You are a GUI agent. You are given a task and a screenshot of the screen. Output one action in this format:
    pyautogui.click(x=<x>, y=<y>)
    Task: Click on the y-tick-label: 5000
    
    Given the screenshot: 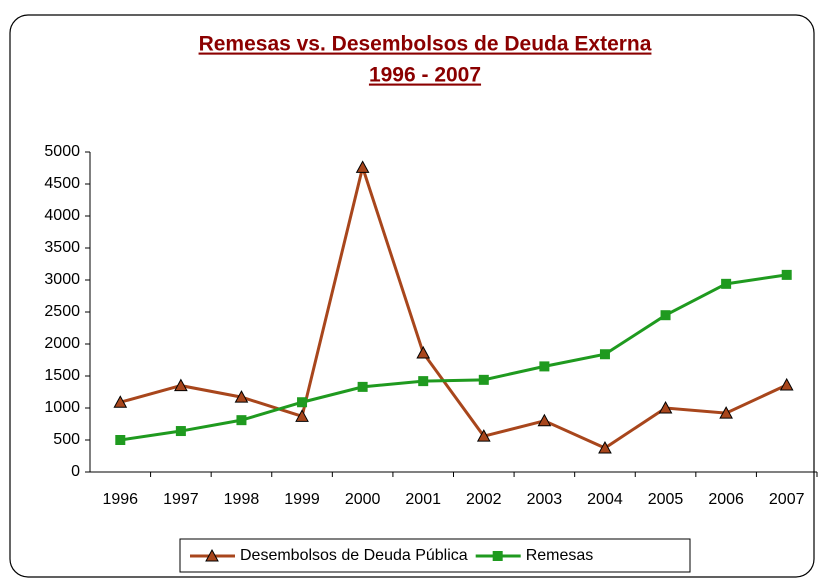 What is the action you would take?
    pyautogui.click(x=62, y=151)
    